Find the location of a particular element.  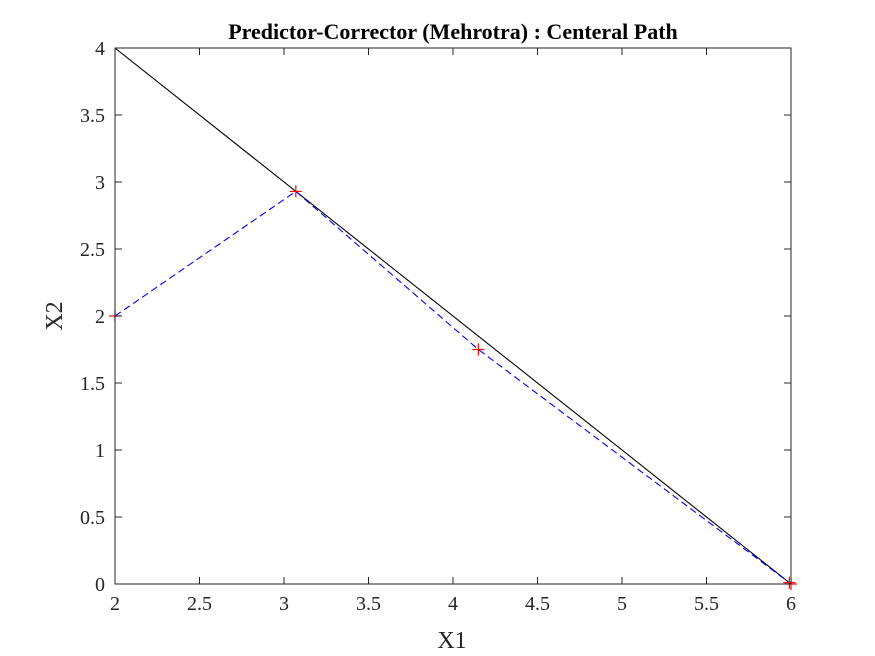

y-tick-label: 3.5 is located at coordinates (92, 116).